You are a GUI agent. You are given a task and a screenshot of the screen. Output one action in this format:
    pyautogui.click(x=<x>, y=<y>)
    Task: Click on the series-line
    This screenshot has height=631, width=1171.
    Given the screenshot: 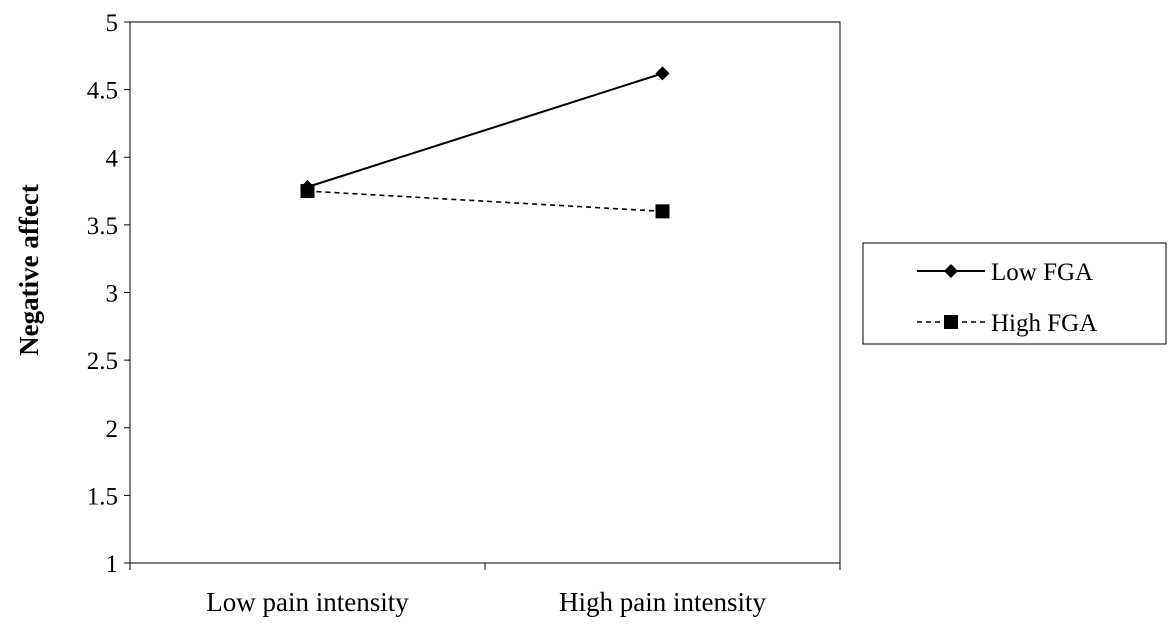 What is the action you would take?
    pyautogui.click(x=485, y=130)
    